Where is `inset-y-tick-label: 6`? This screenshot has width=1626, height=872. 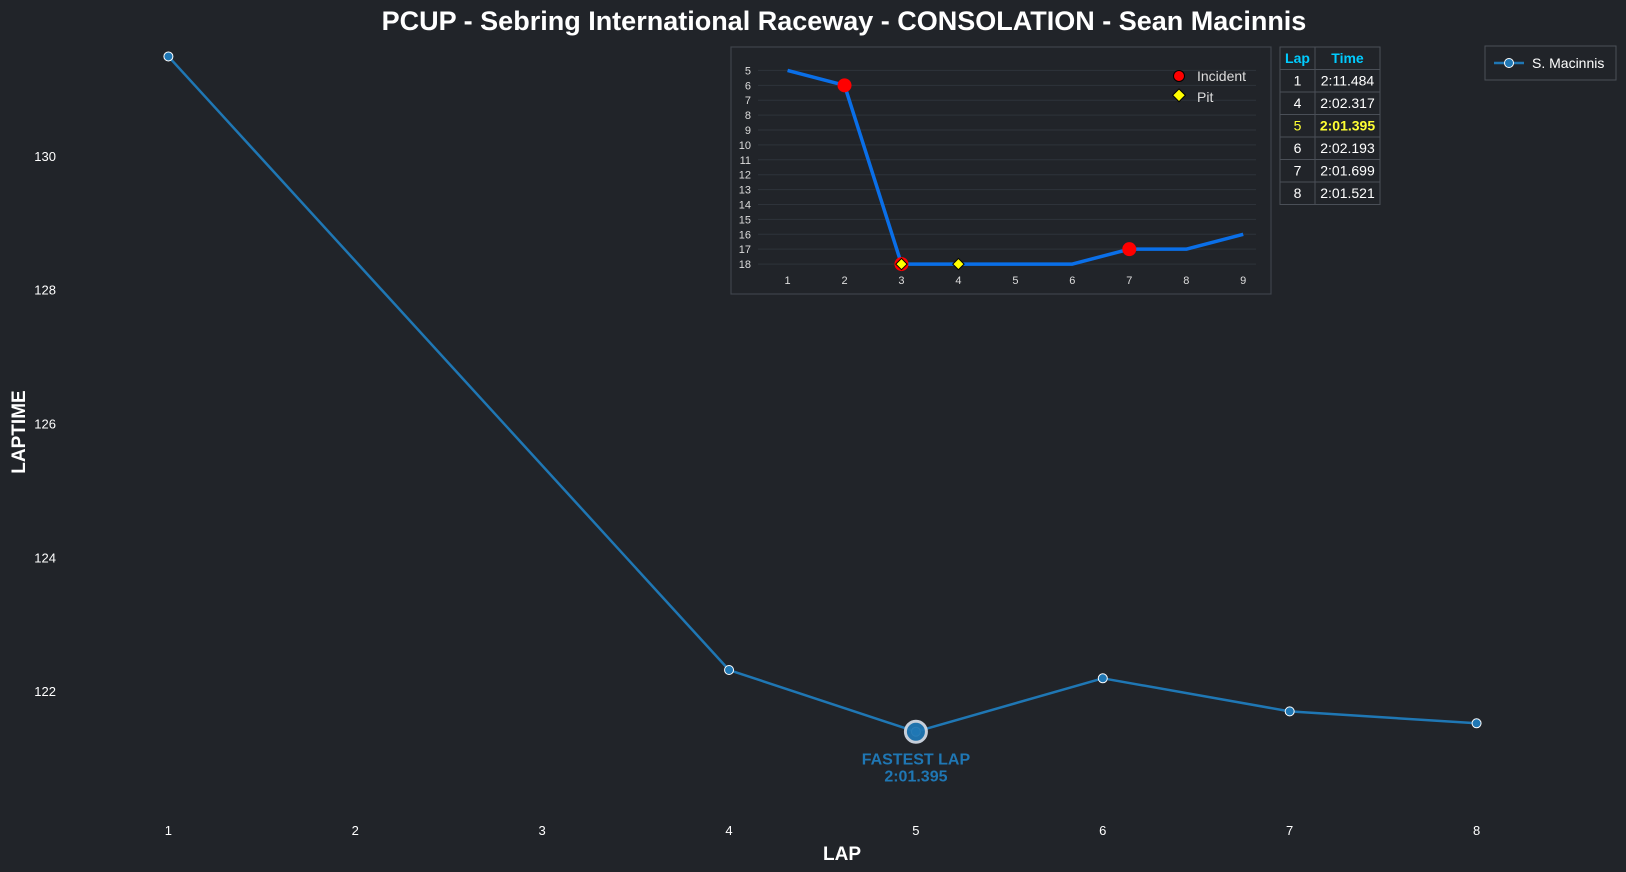 inset-y-tick-label: 6 is located at coordinates (748, 86).